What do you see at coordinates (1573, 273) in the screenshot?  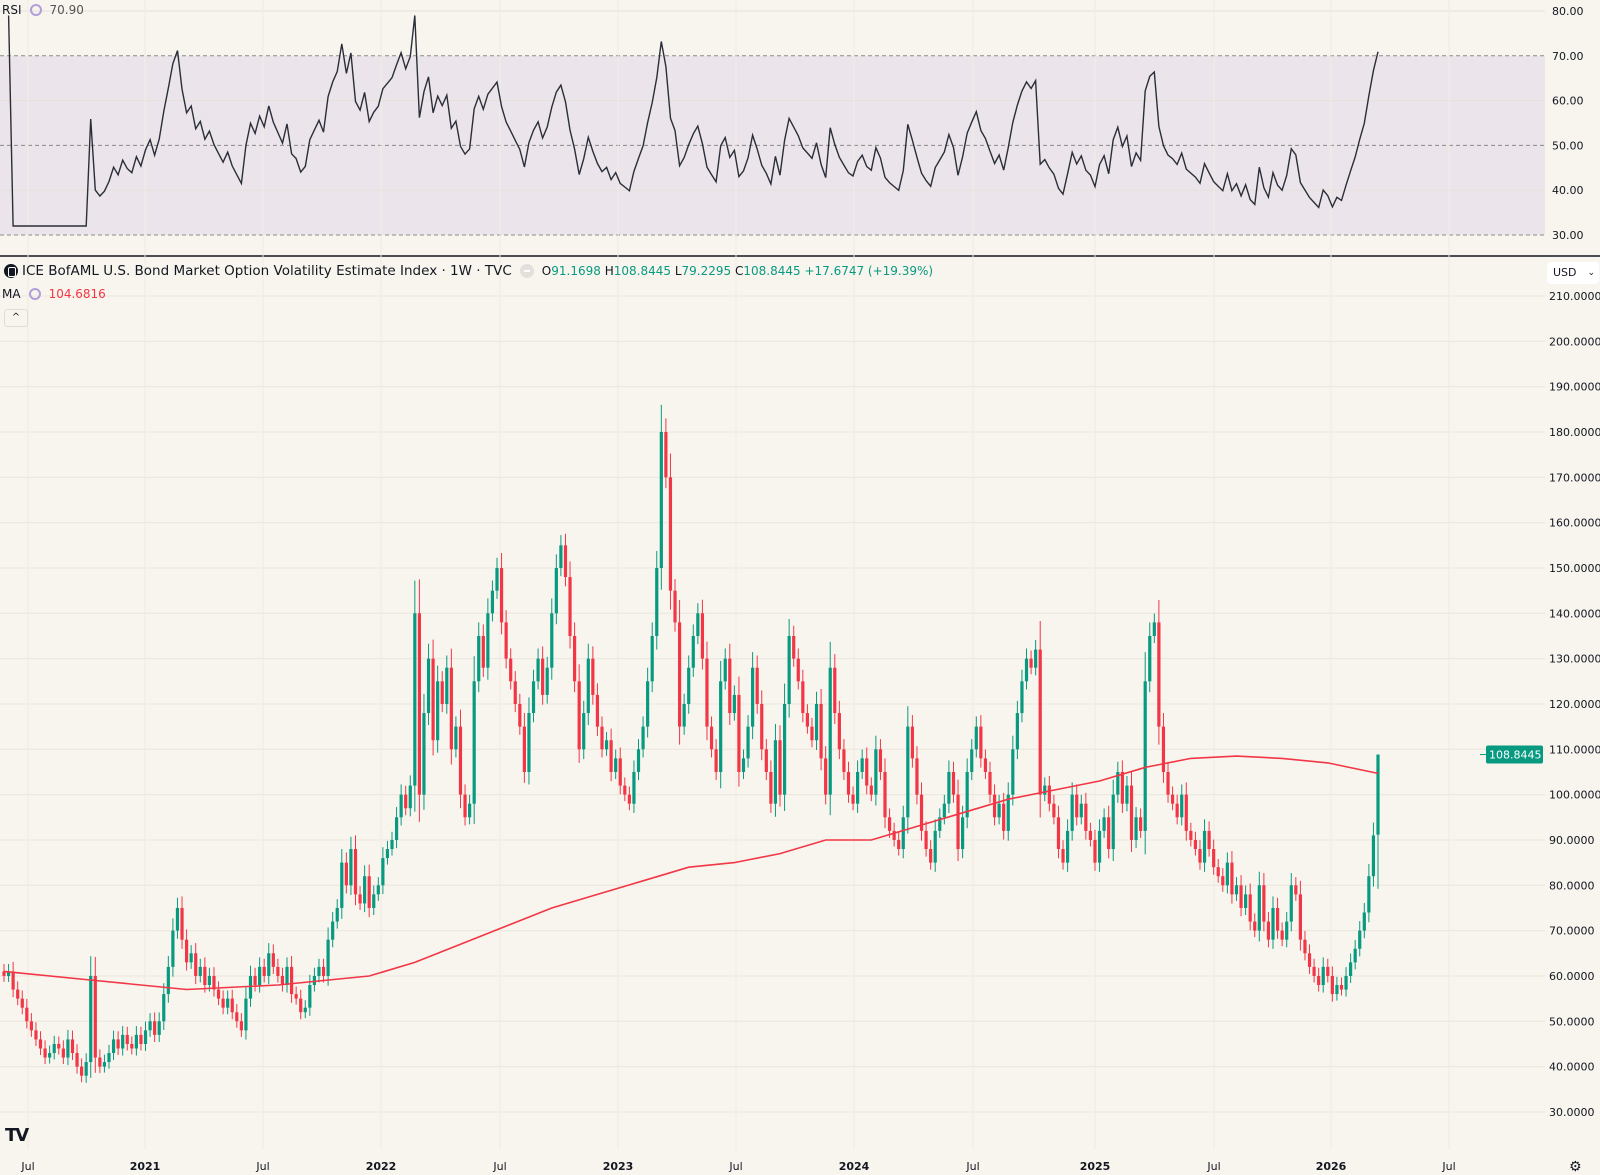 I see `currency-dropdown: USD ⌄` at bounding box center [1573, 273].